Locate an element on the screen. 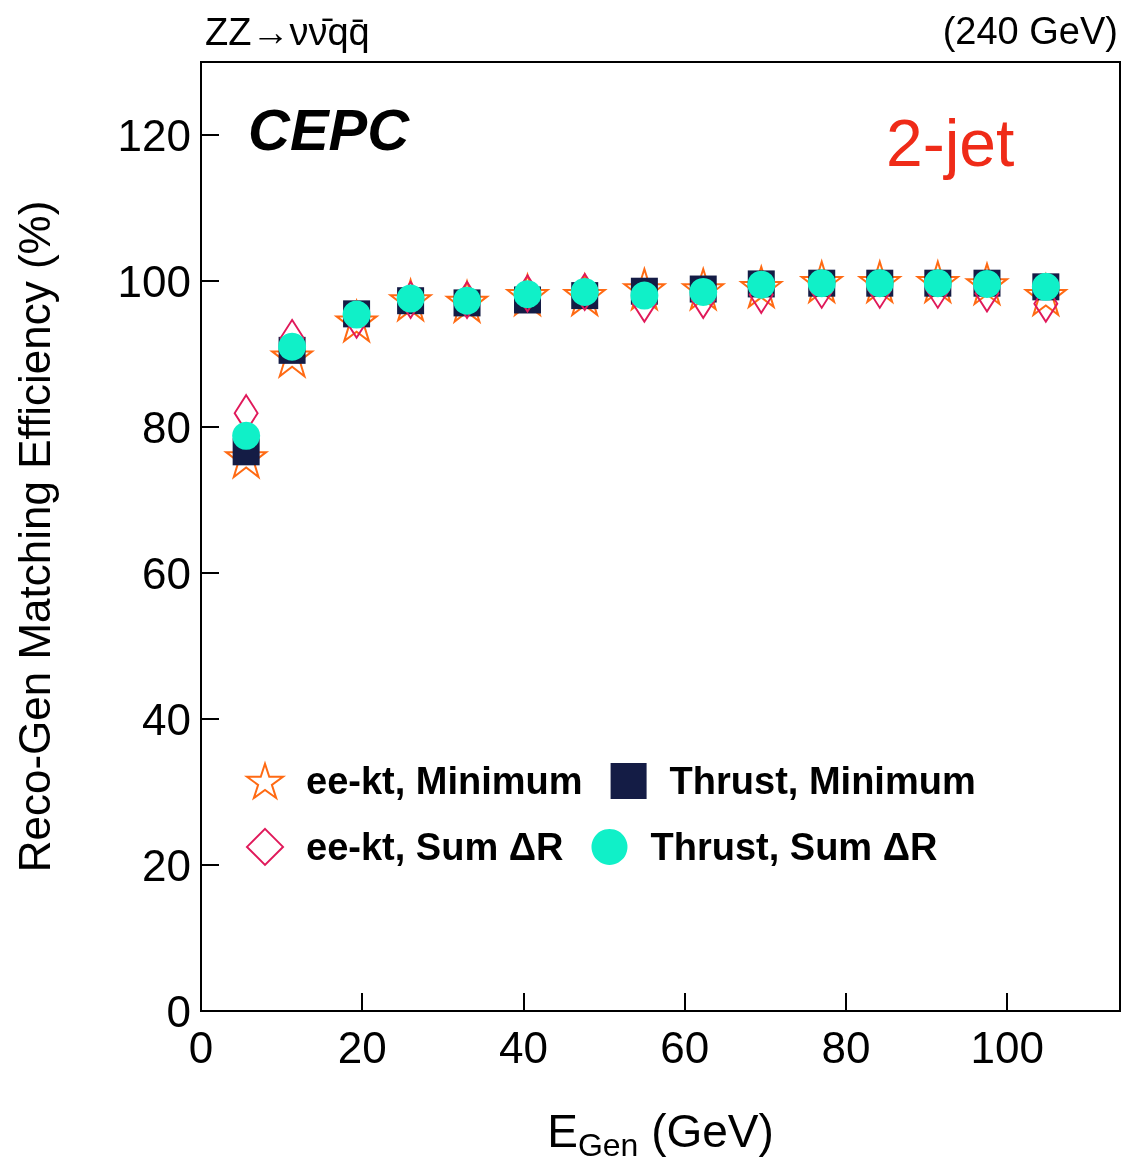  y-tick-label: 100 is located at coordinates (154, 281).